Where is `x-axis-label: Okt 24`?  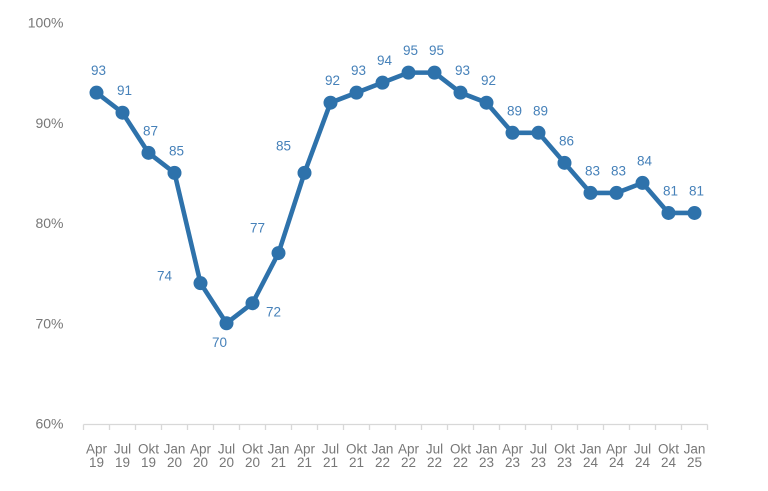
x-axis-label: Okt 24 is located at coordinates (668, 456).